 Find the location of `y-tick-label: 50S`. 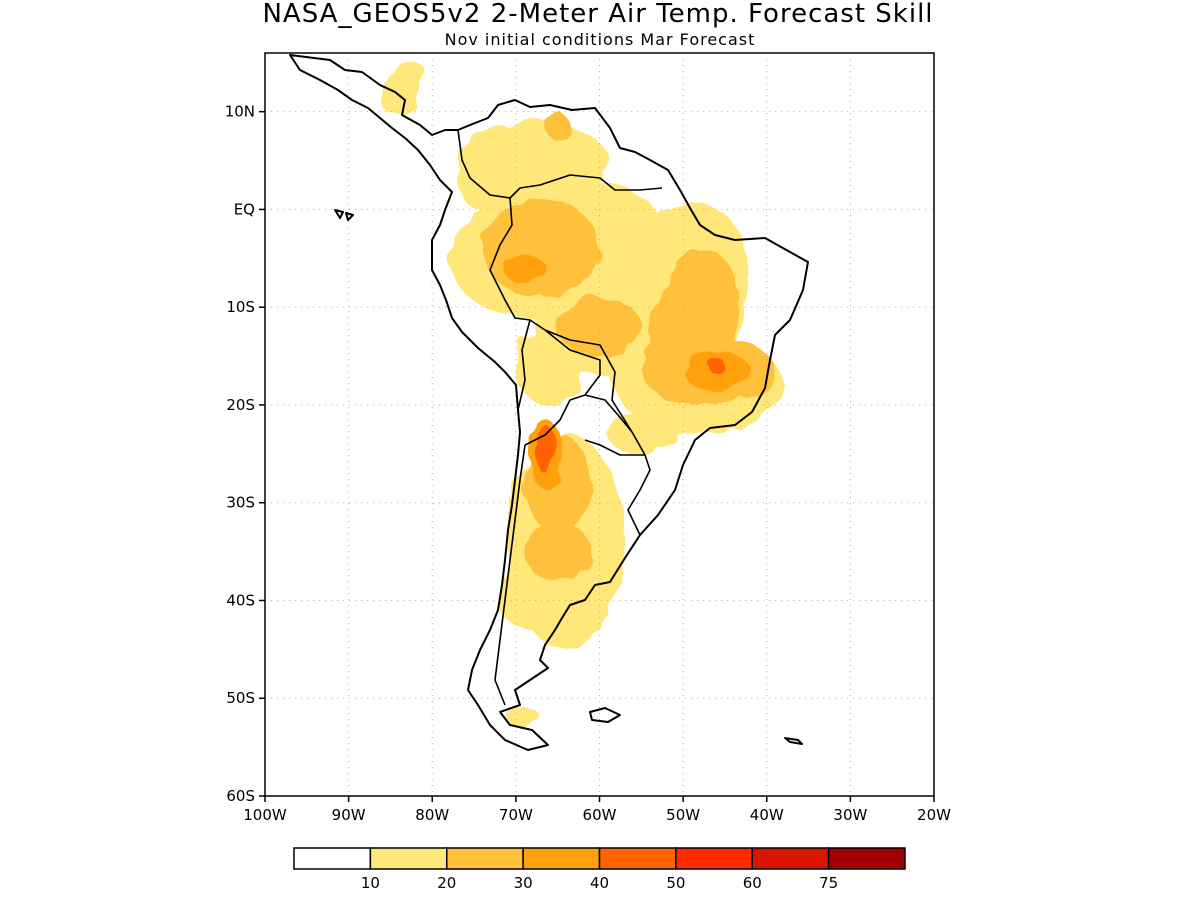

y-tick-label: 50S is located at coordinates (240, 698).